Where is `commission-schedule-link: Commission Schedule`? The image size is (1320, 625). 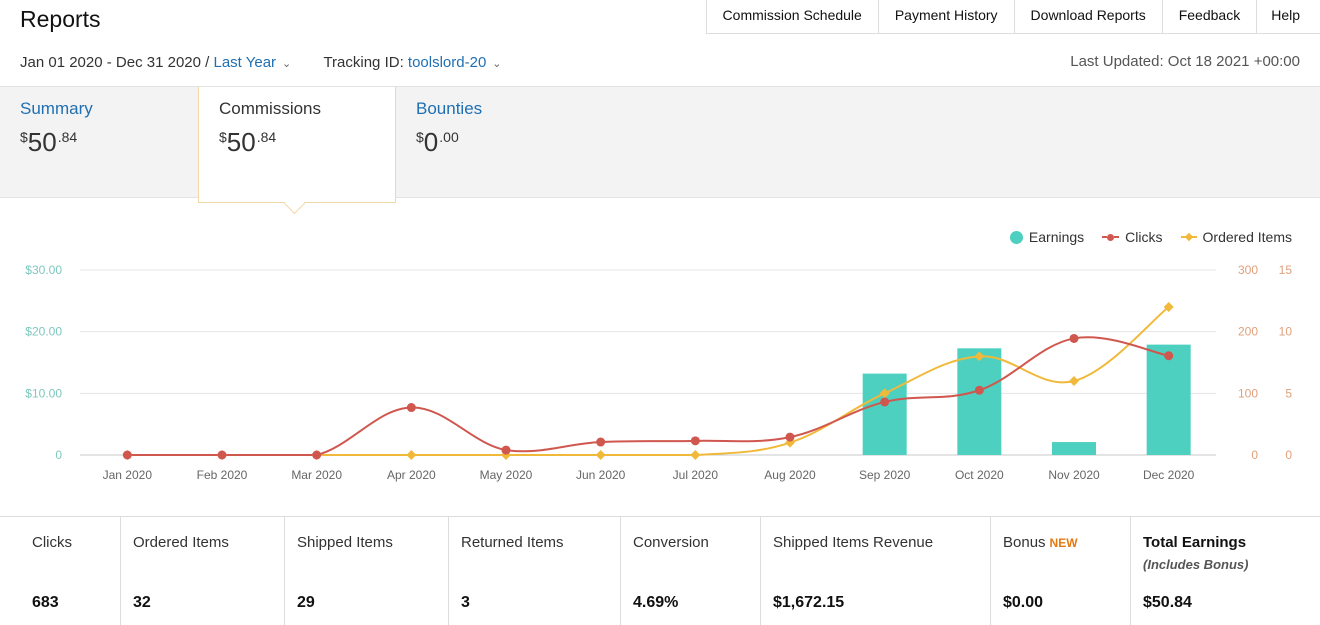 commission-schedule-link: Commission Schedule is located at coordinates (793, 16).